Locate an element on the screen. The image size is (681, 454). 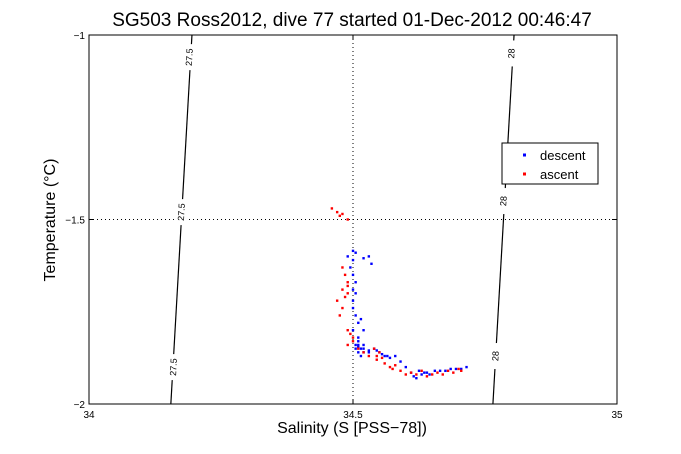
x-axis-label: Salinity (S [PSS−78]) is located at coordinates (352, 428).